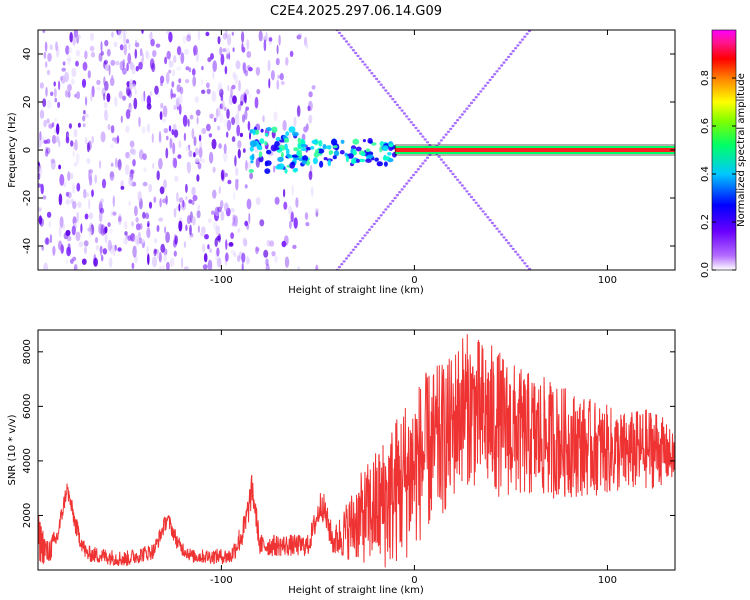  What do you see at coordinates (414, 580) in the screenshot?
I see `x-tick-label: 0` at bounding box center [414, 580].